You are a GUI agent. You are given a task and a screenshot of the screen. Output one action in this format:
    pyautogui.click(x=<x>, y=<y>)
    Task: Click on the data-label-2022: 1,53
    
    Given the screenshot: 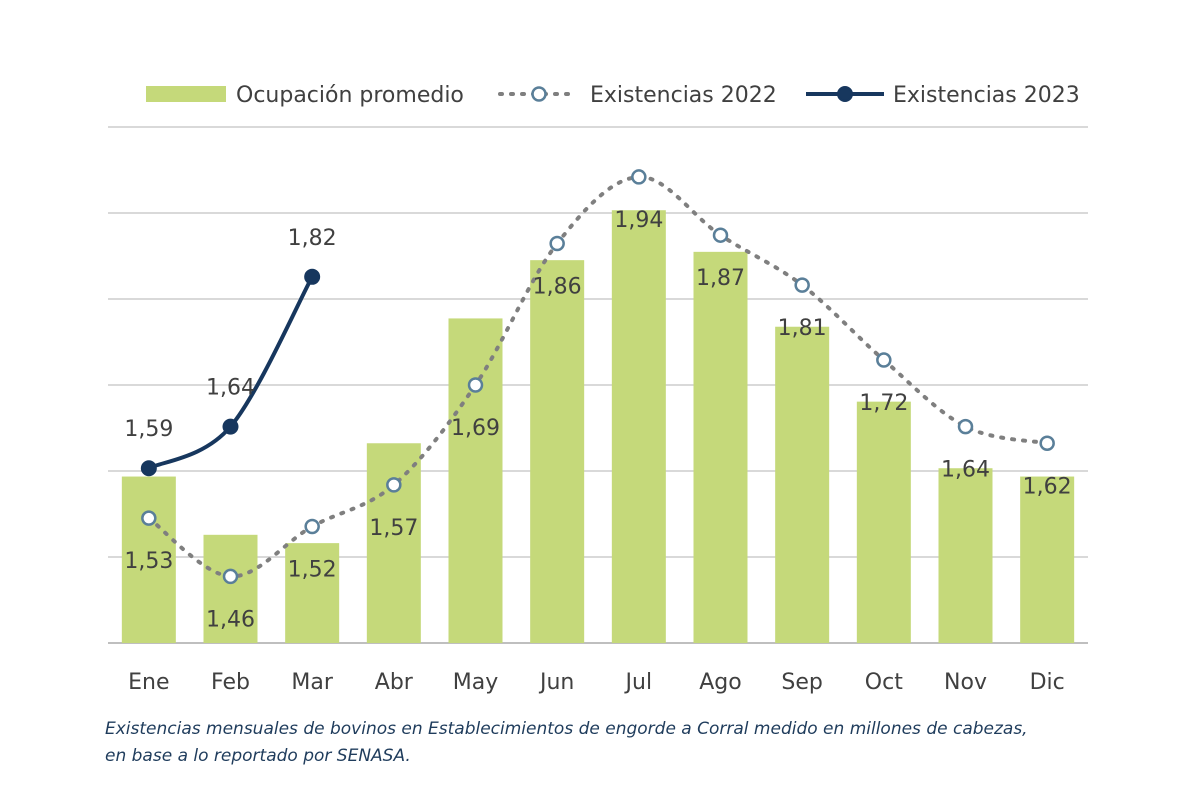 What is the action you would take?
    pyautogui.click(x=148, y=561)
    